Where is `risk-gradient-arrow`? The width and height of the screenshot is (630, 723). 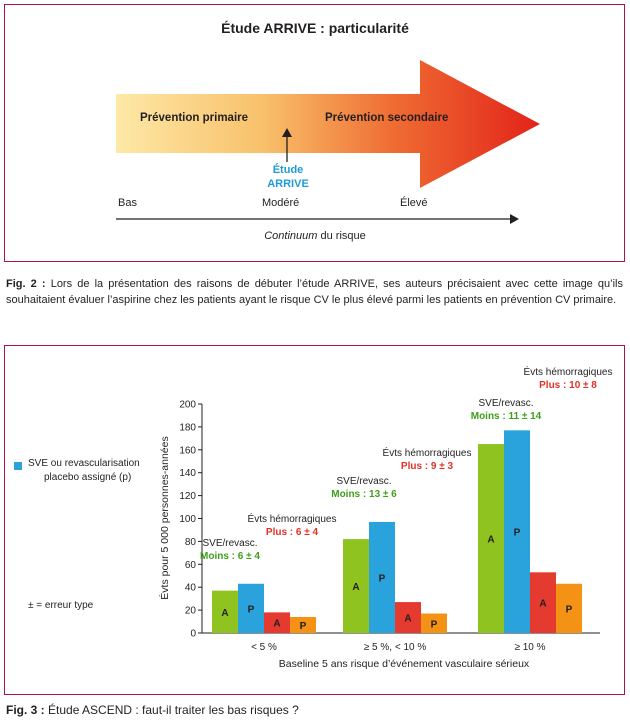
risk-gradient-arrow is located at coordinates (328, 124).